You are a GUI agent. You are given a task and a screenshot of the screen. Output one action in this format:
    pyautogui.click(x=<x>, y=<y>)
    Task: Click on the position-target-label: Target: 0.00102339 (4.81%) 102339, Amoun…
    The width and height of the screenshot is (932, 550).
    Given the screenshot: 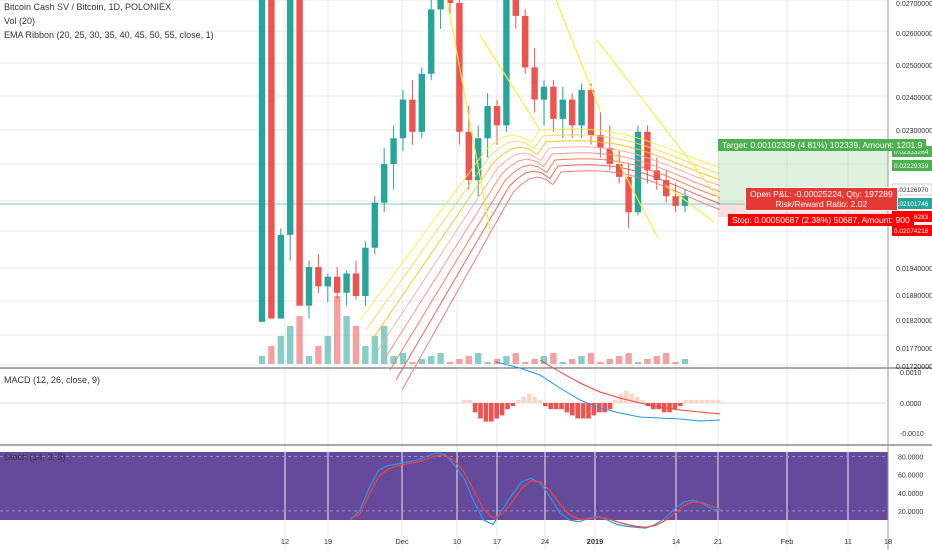 What is the action you would take?
    pyautogui.click(x=822, y=145)
    